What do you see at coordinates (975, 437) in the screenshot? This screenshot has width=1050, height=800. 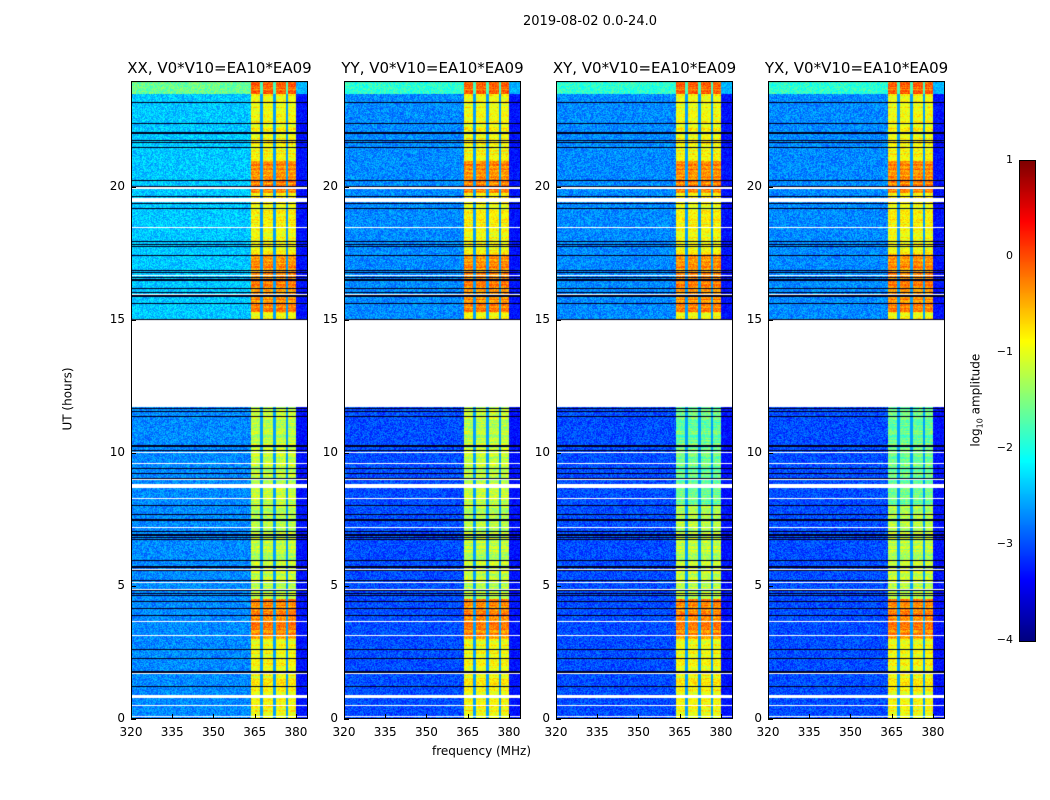 I see `colorbar-label-log: log` at bounding box center [975, 437].